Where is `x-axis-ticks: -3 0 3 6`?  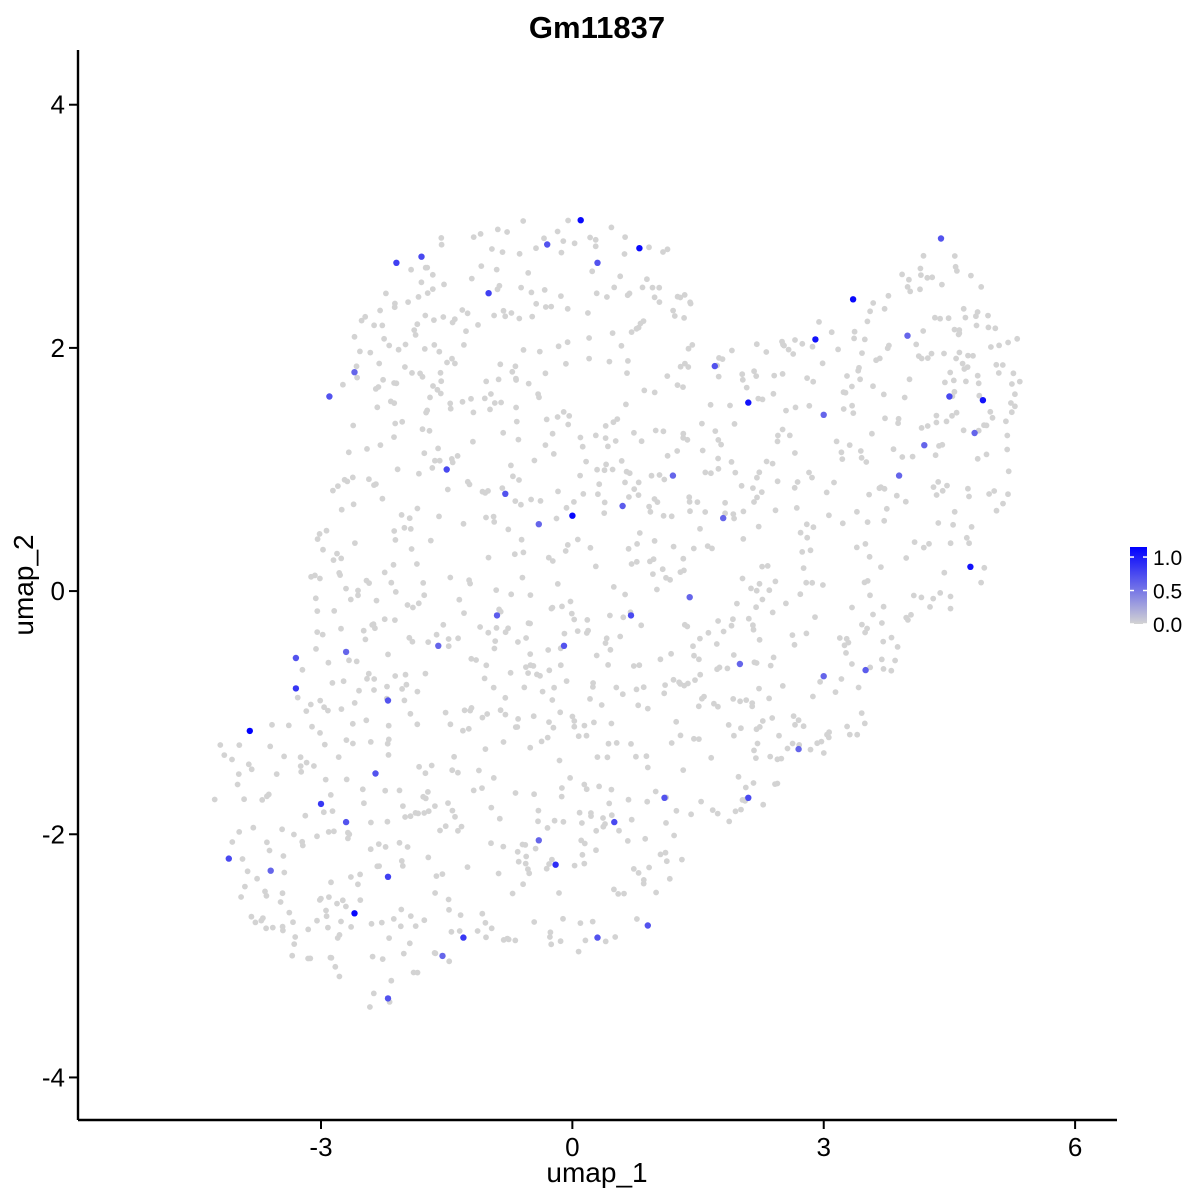 x-axis-ticks: -3 0 3 6 is located at coordinates (695, 1141).